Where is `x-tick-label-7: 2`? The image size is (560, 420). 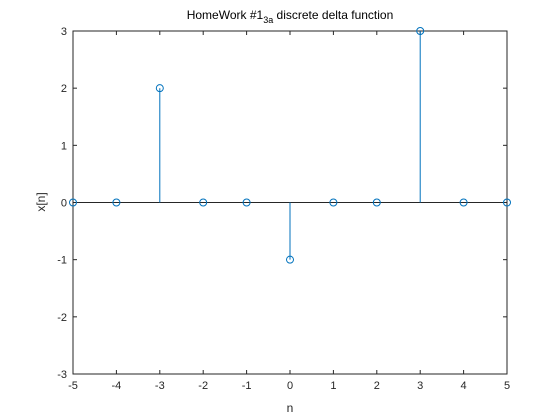 x-tick-label-7: 2 is located at coordinates (377, 386).